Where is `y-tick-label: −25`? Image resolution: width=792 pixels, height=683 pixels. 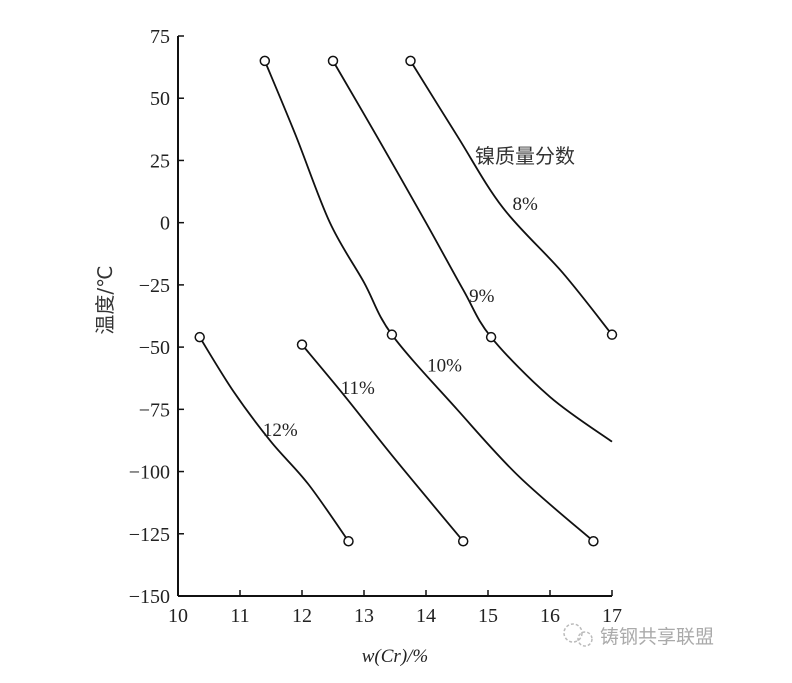 y-tick-label: −25 is located at coordinates (154, 286).